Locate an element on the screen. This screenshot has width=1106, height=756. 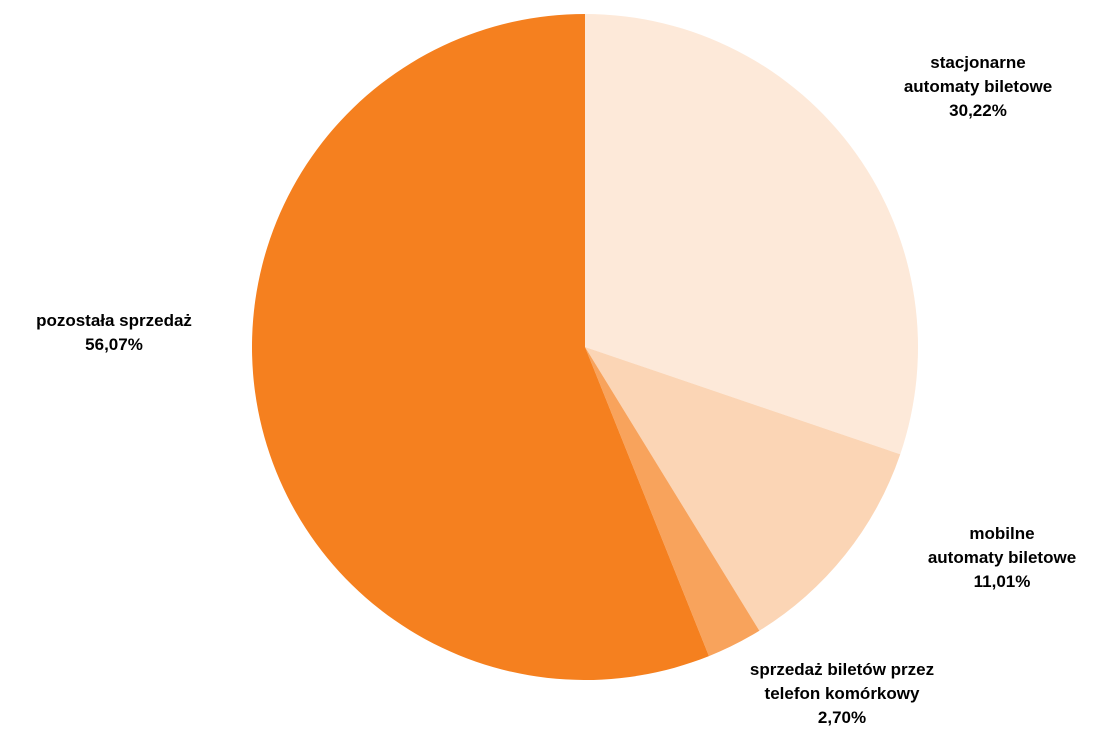
slice-label-1: mobilne automaty biletowe 11,01% is located at coordinates (1002, 557).